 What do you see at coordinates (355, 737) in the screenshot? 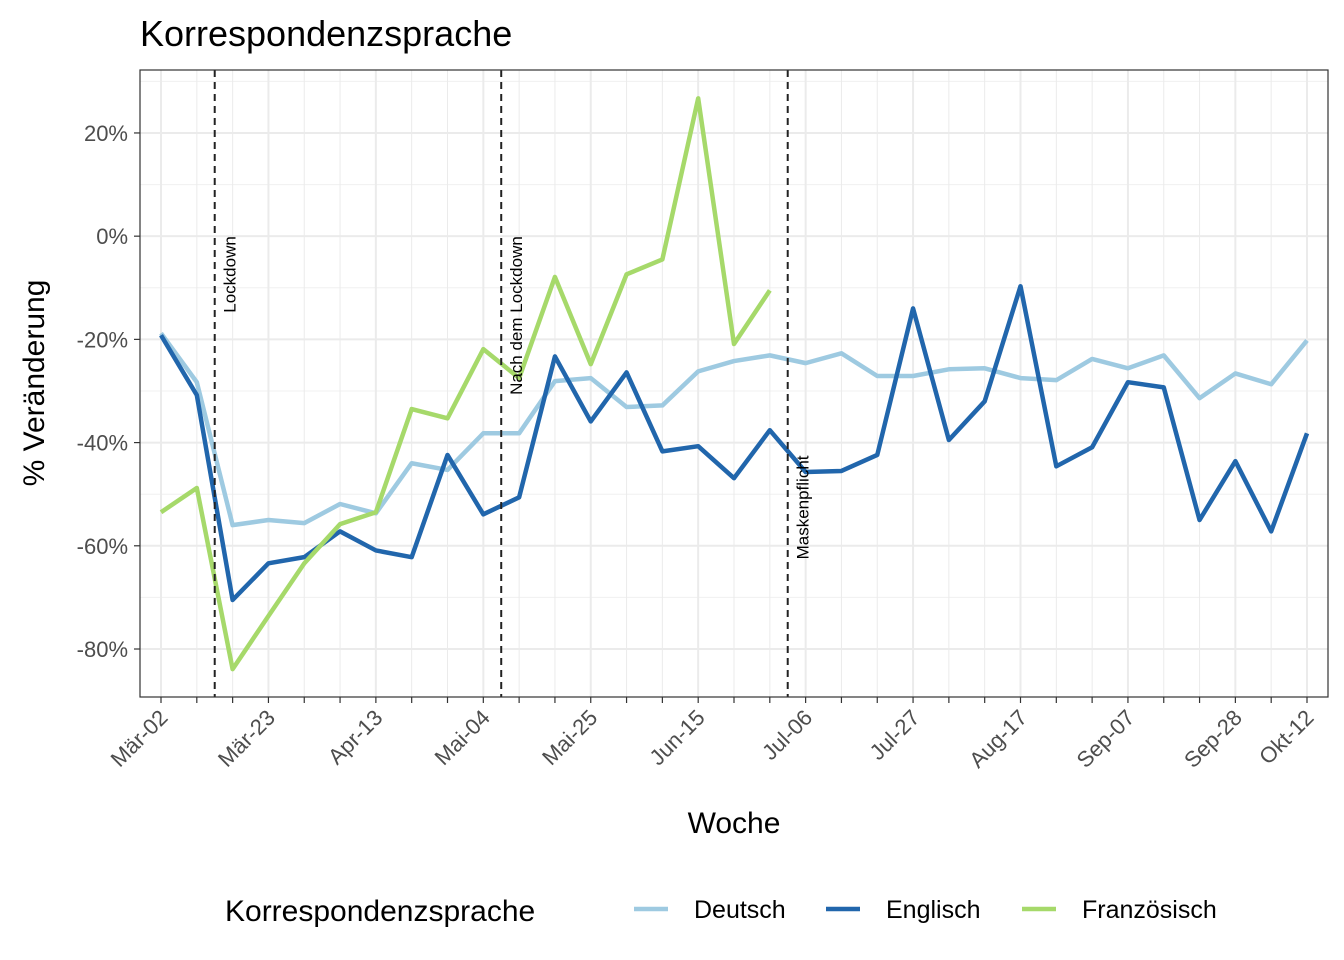
I see `x-tick-label: Apr-13` at bounding box center [355, 737].